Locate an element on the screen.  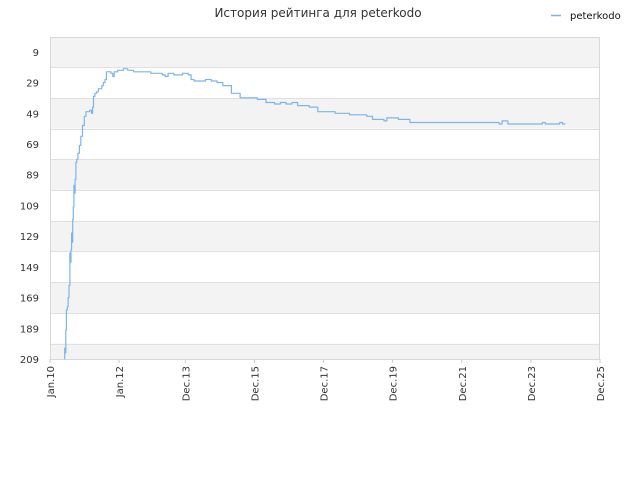
x-tick-label: Jan.10 is located at coordinates (51, 382).